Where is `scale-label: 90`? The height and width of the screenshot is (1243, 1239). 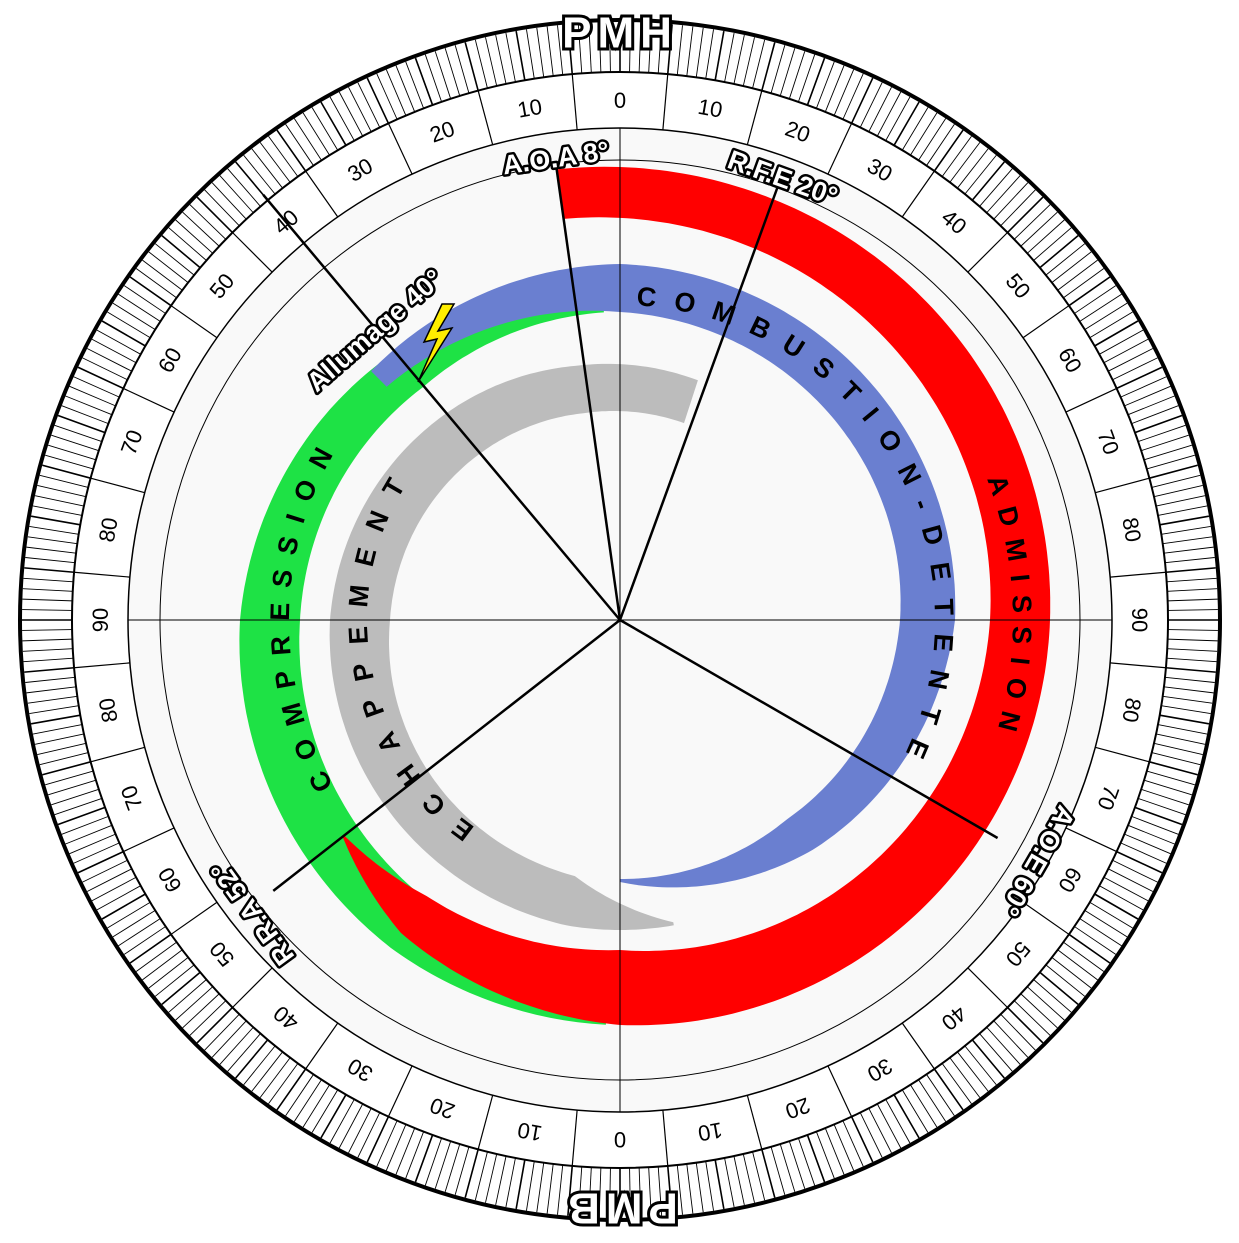
scale-label: 90 is located at coordinates (100, 620).